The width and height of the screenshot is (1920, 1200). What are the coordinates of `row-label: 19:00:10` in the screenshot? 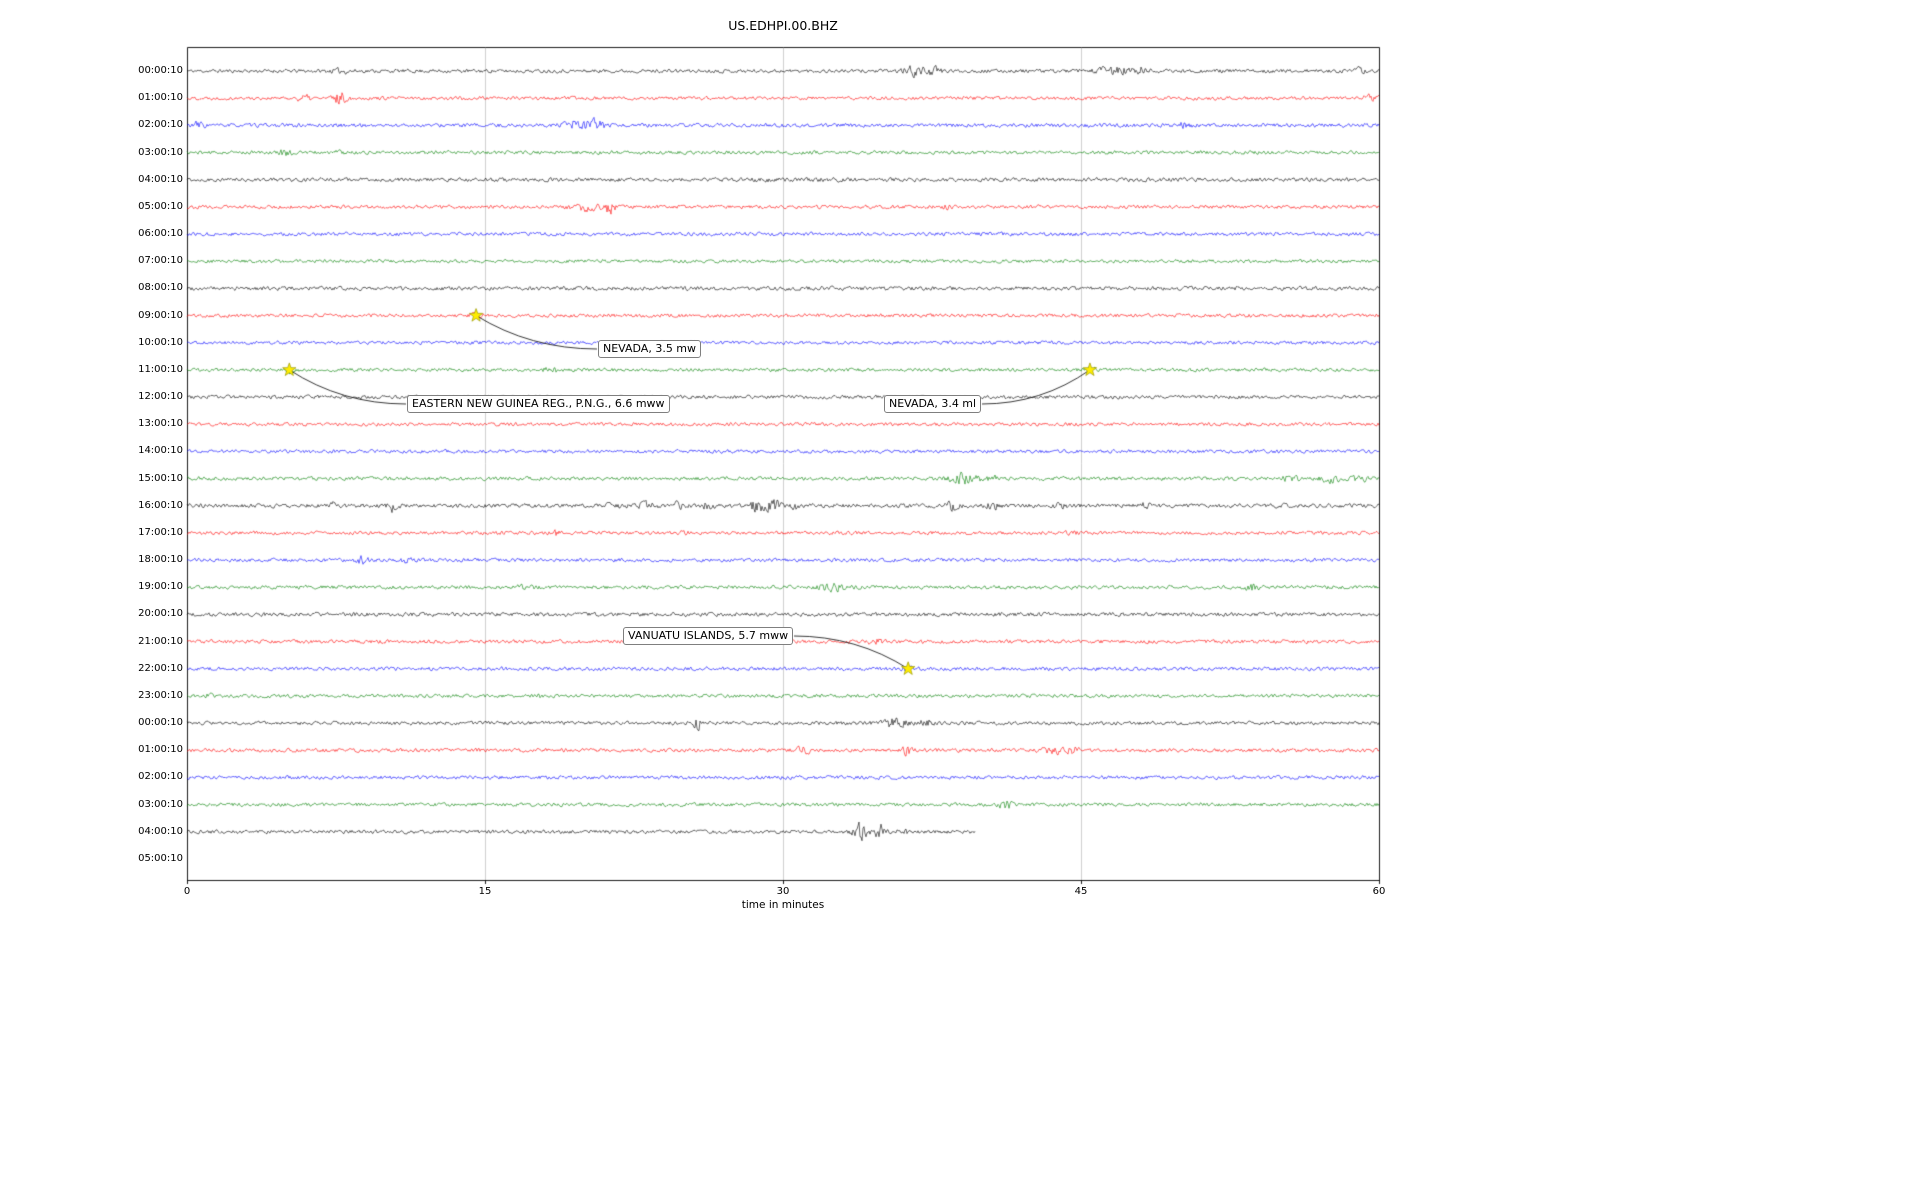 It's located at (160, 587).